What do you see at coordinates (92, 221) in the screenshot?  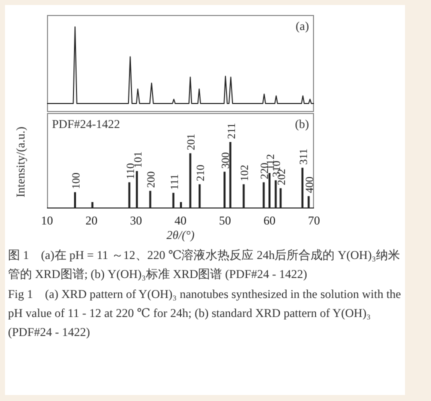 I see `x-tick-label: 20` at bounding box center [92, 221].